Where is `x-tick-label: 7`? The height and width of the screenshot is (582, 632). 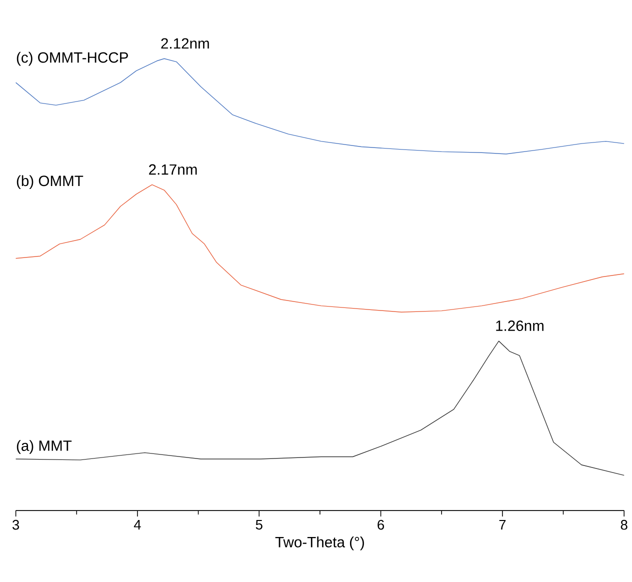 x-tick-label: 7 is located at coordinates (502, 525).